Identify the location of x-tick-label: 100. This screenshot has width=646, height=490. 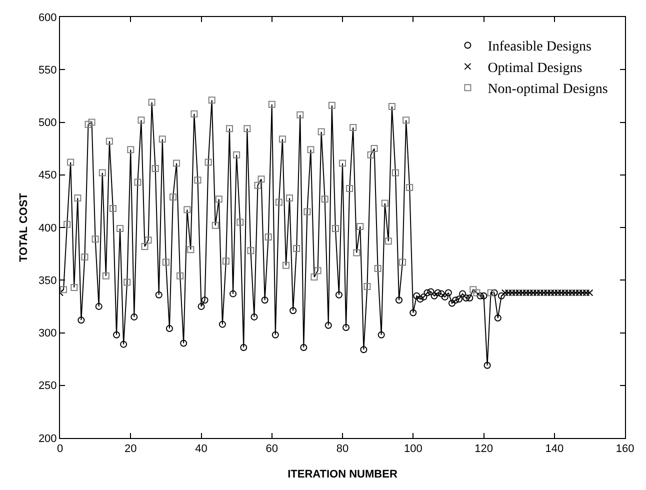
(413, 449).